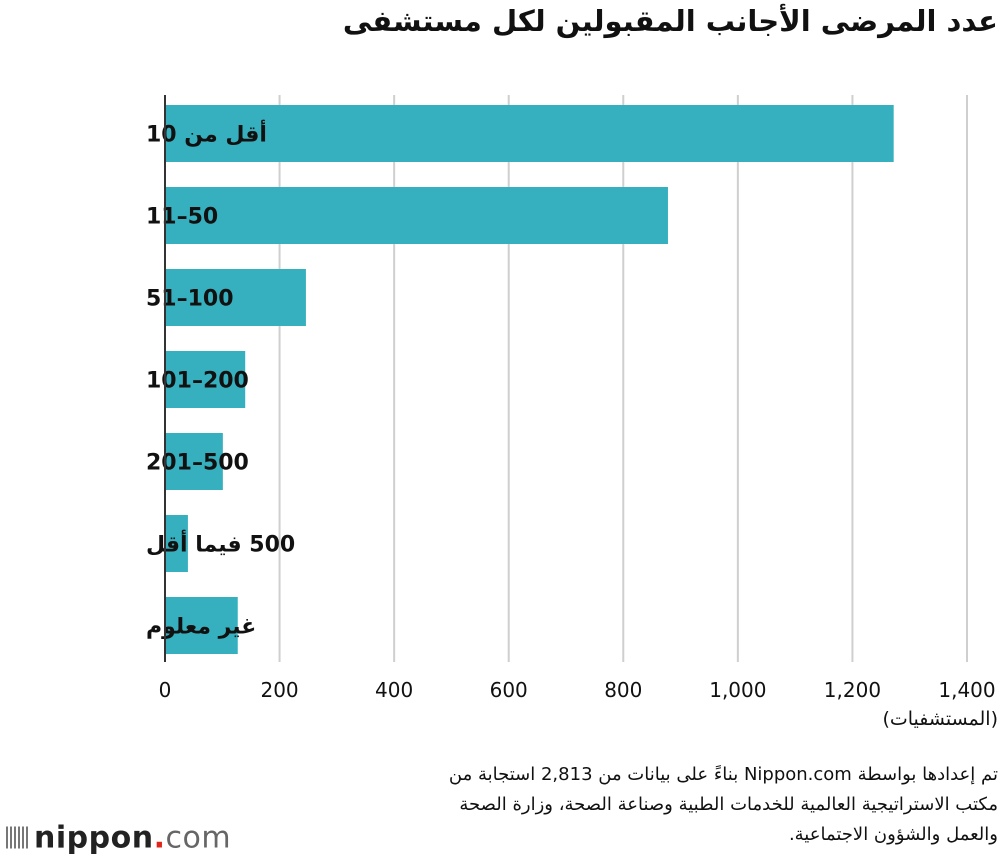  I want to click on x-axis-label: (المستشفيات), so click(940, 719).